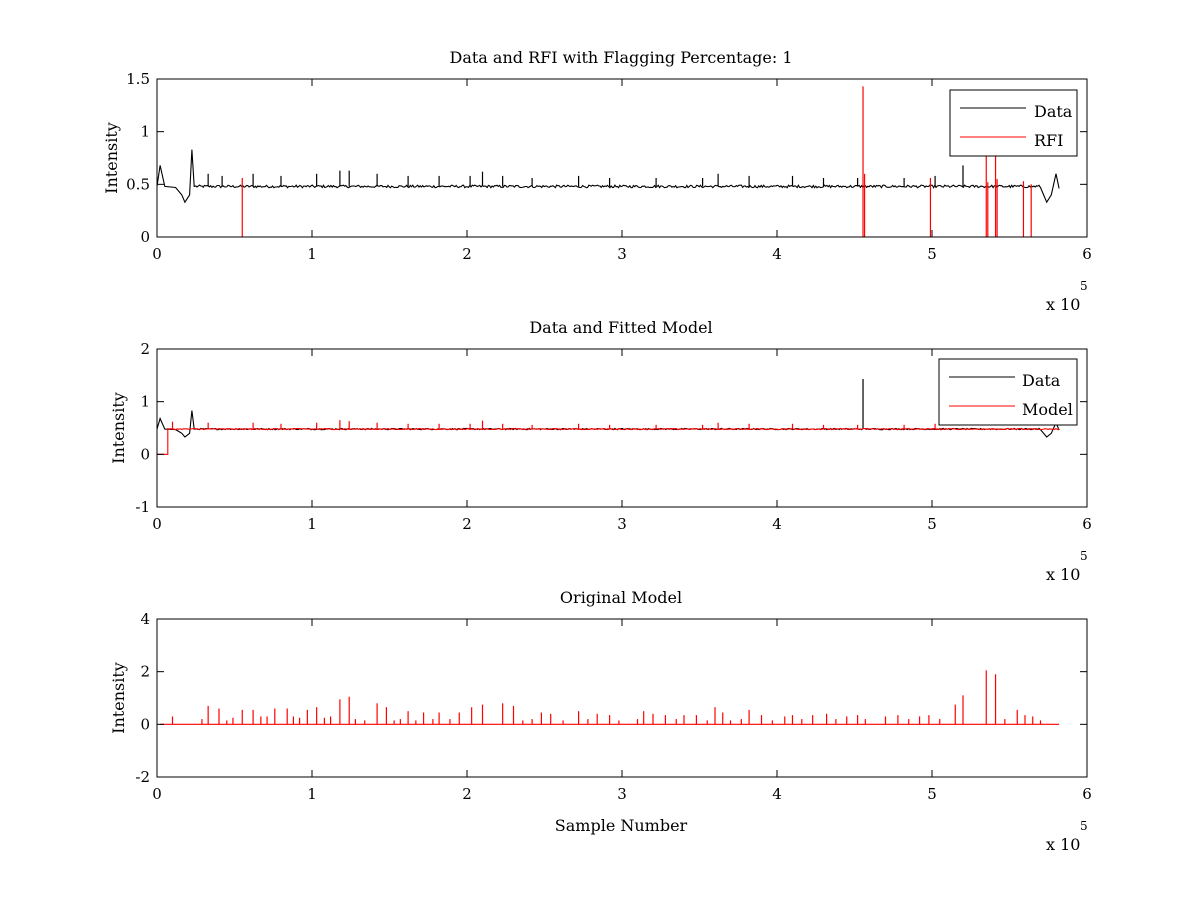 Image resolution: width=1200 pixels, height=900 pixels. Describe the element at coordinates (145, 672) in the screenshot. I see `panel-original-ytick-label: 2` at that location.